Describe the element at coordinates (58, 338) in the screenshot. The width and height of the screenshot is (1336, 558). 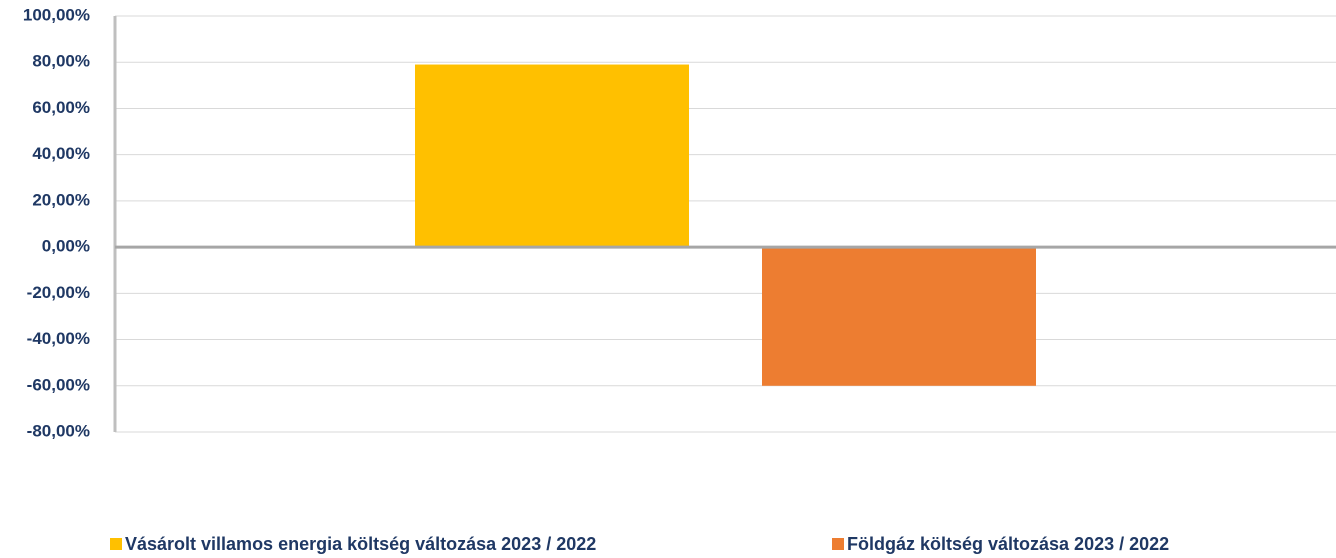
I see `y-tick-label: -40,00%` at that location.